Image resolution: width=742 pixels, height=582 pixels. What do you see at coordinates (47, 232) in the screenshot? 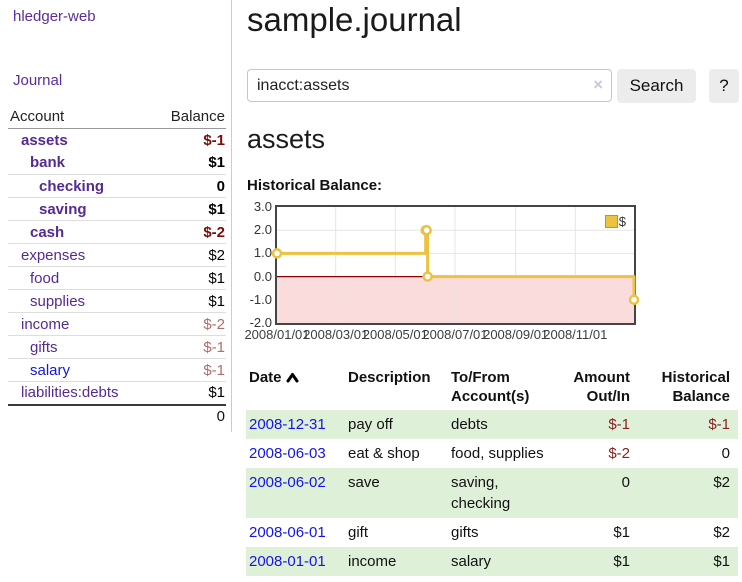
I see `account-link: cash` at bounding box center [47, 232].